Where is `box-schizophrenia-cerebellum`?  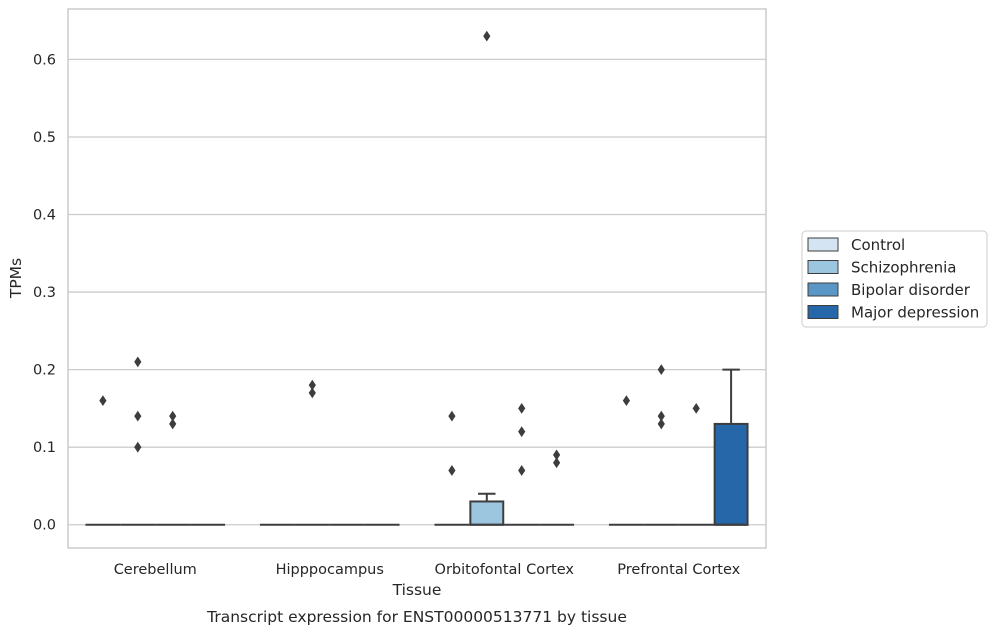 box-schizophrenia-cerebellum is located at coordinates (138, 441).